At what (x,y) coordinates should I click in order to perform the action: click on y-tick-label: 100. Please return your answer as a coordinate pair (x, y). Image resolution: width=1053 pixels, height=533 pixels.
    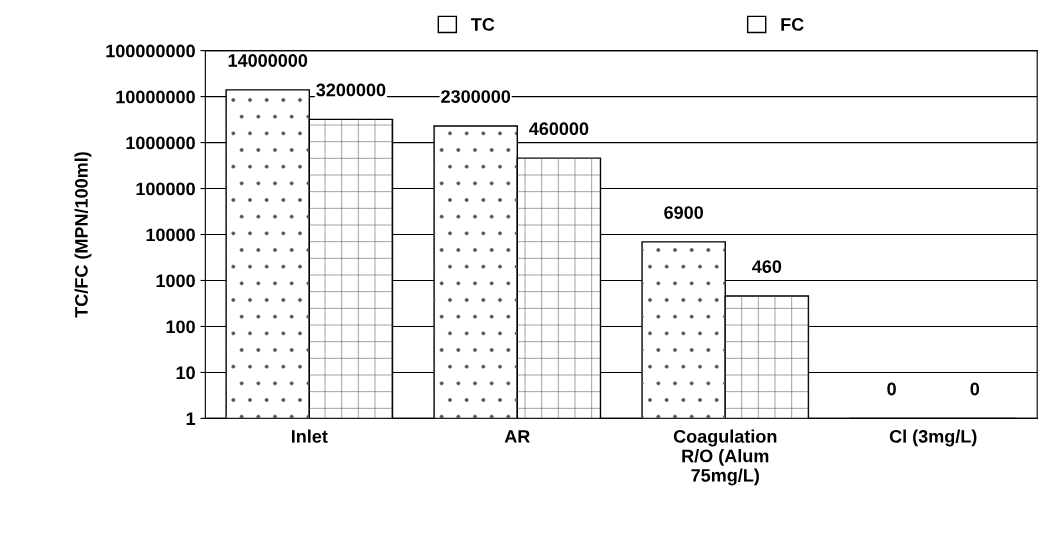
    Looking at the image, I should click on (180, 327).